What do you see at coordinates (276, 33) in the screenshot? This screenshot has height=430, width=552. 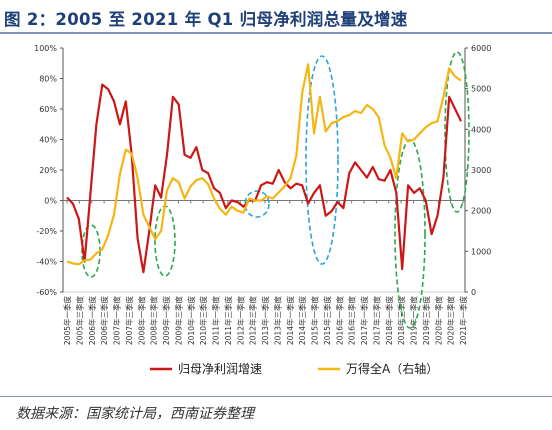 I see `title-rule` at bounding box center [276, 33].